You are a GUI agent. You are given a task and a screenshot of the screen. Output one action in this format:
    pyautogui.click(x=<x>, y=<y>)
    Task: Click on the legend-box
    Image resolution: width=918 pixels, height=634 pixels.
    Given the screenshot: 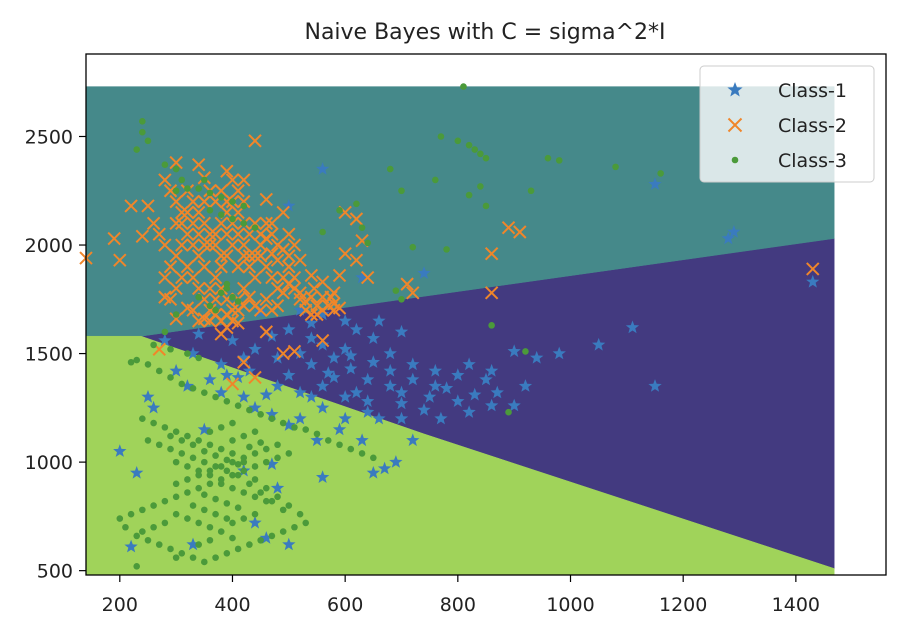 What is the action you would take?
    pyautogui.click(x=787, y=124)
    